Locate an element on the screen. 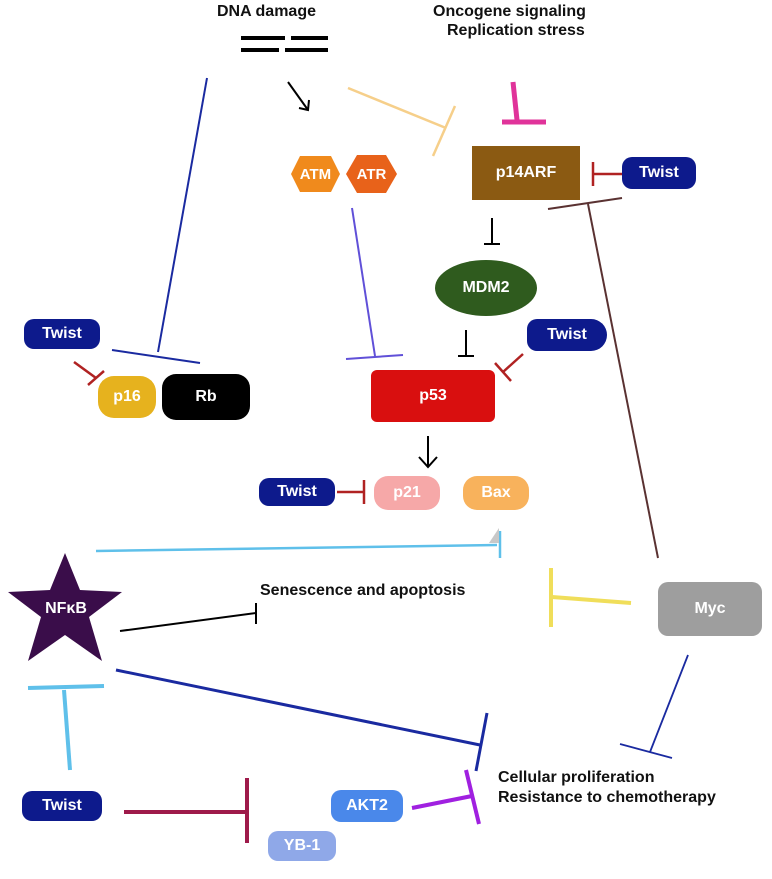 The image size is (772, 879). atm-node is located at coordinates (315, 174).